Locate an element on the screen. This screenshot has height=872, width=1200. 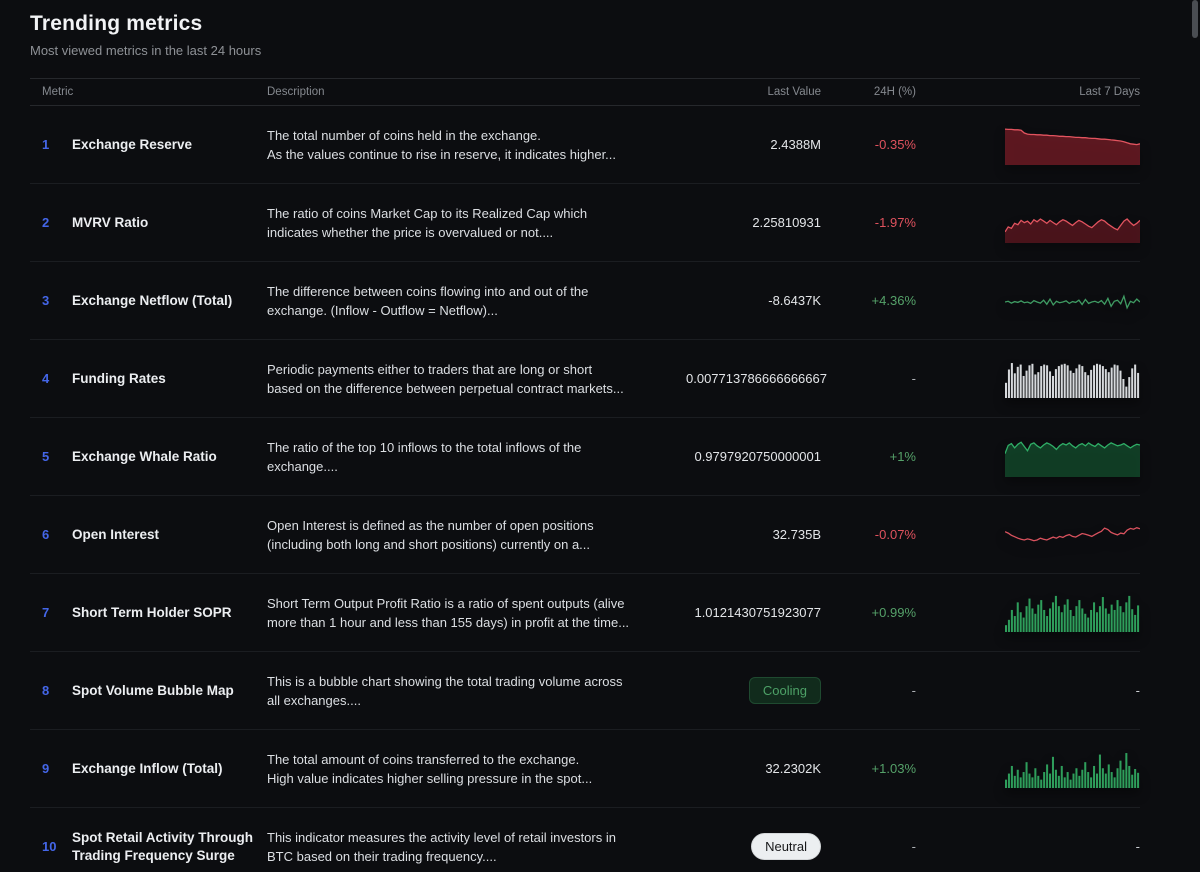
metric-last-value: Neutral is located at coordinates (753, 846).